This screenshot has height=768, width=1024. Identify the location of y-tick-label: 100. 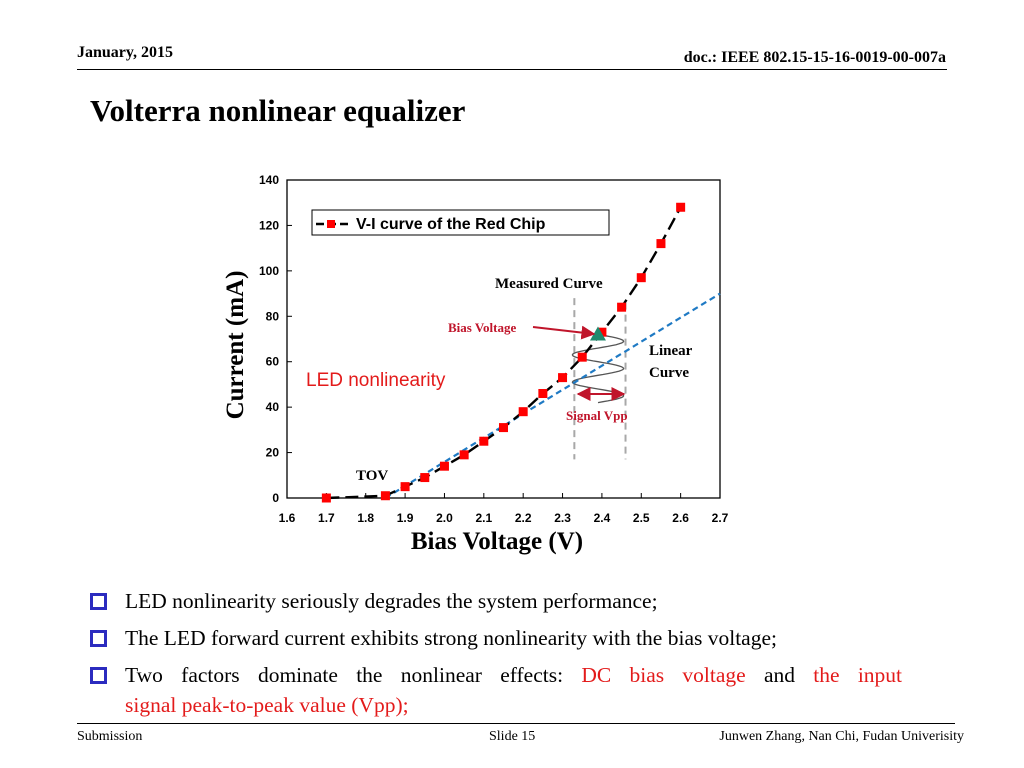
(269, 271).